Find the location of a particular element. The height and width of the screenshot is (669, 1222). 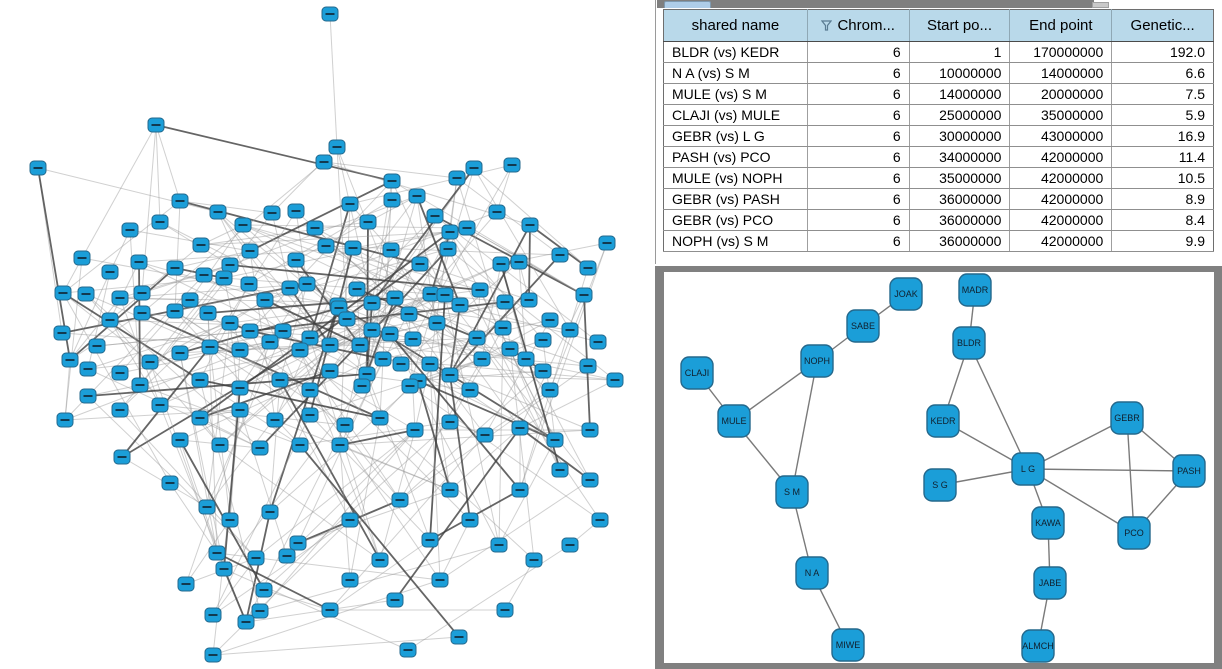

table-cell: 11.4 is located at coordinates (1162, 157).